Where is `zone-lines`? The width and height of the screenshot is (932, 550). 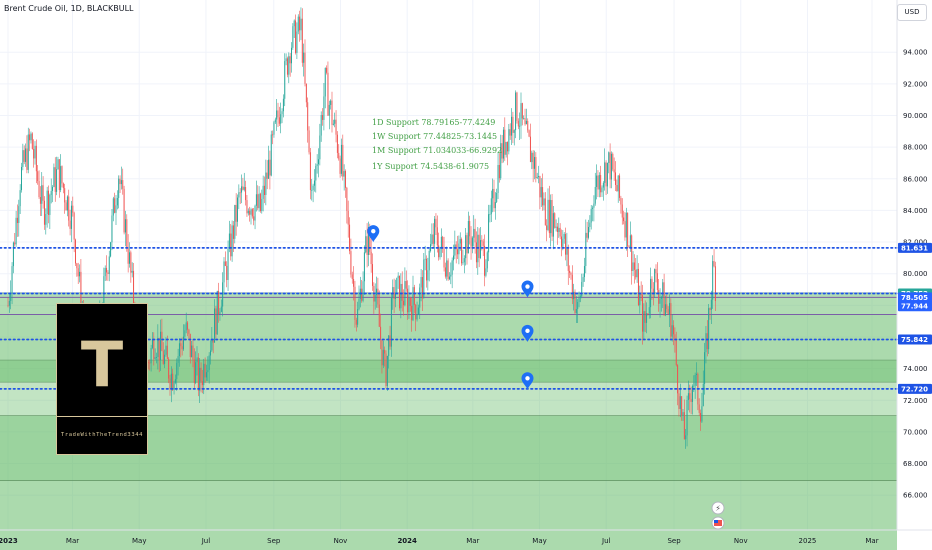 zone-lines is located at coordinates (448, 306).